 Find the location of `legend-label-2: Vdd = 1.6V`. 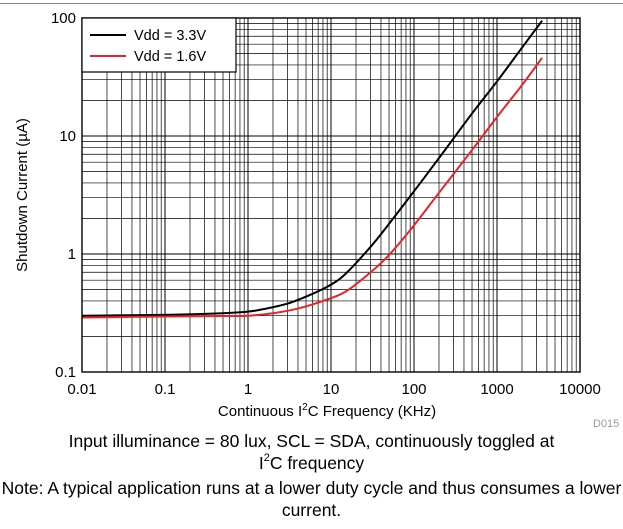

legend-label-2: Vdd = 1.6V is located at coordinates (170, 57).